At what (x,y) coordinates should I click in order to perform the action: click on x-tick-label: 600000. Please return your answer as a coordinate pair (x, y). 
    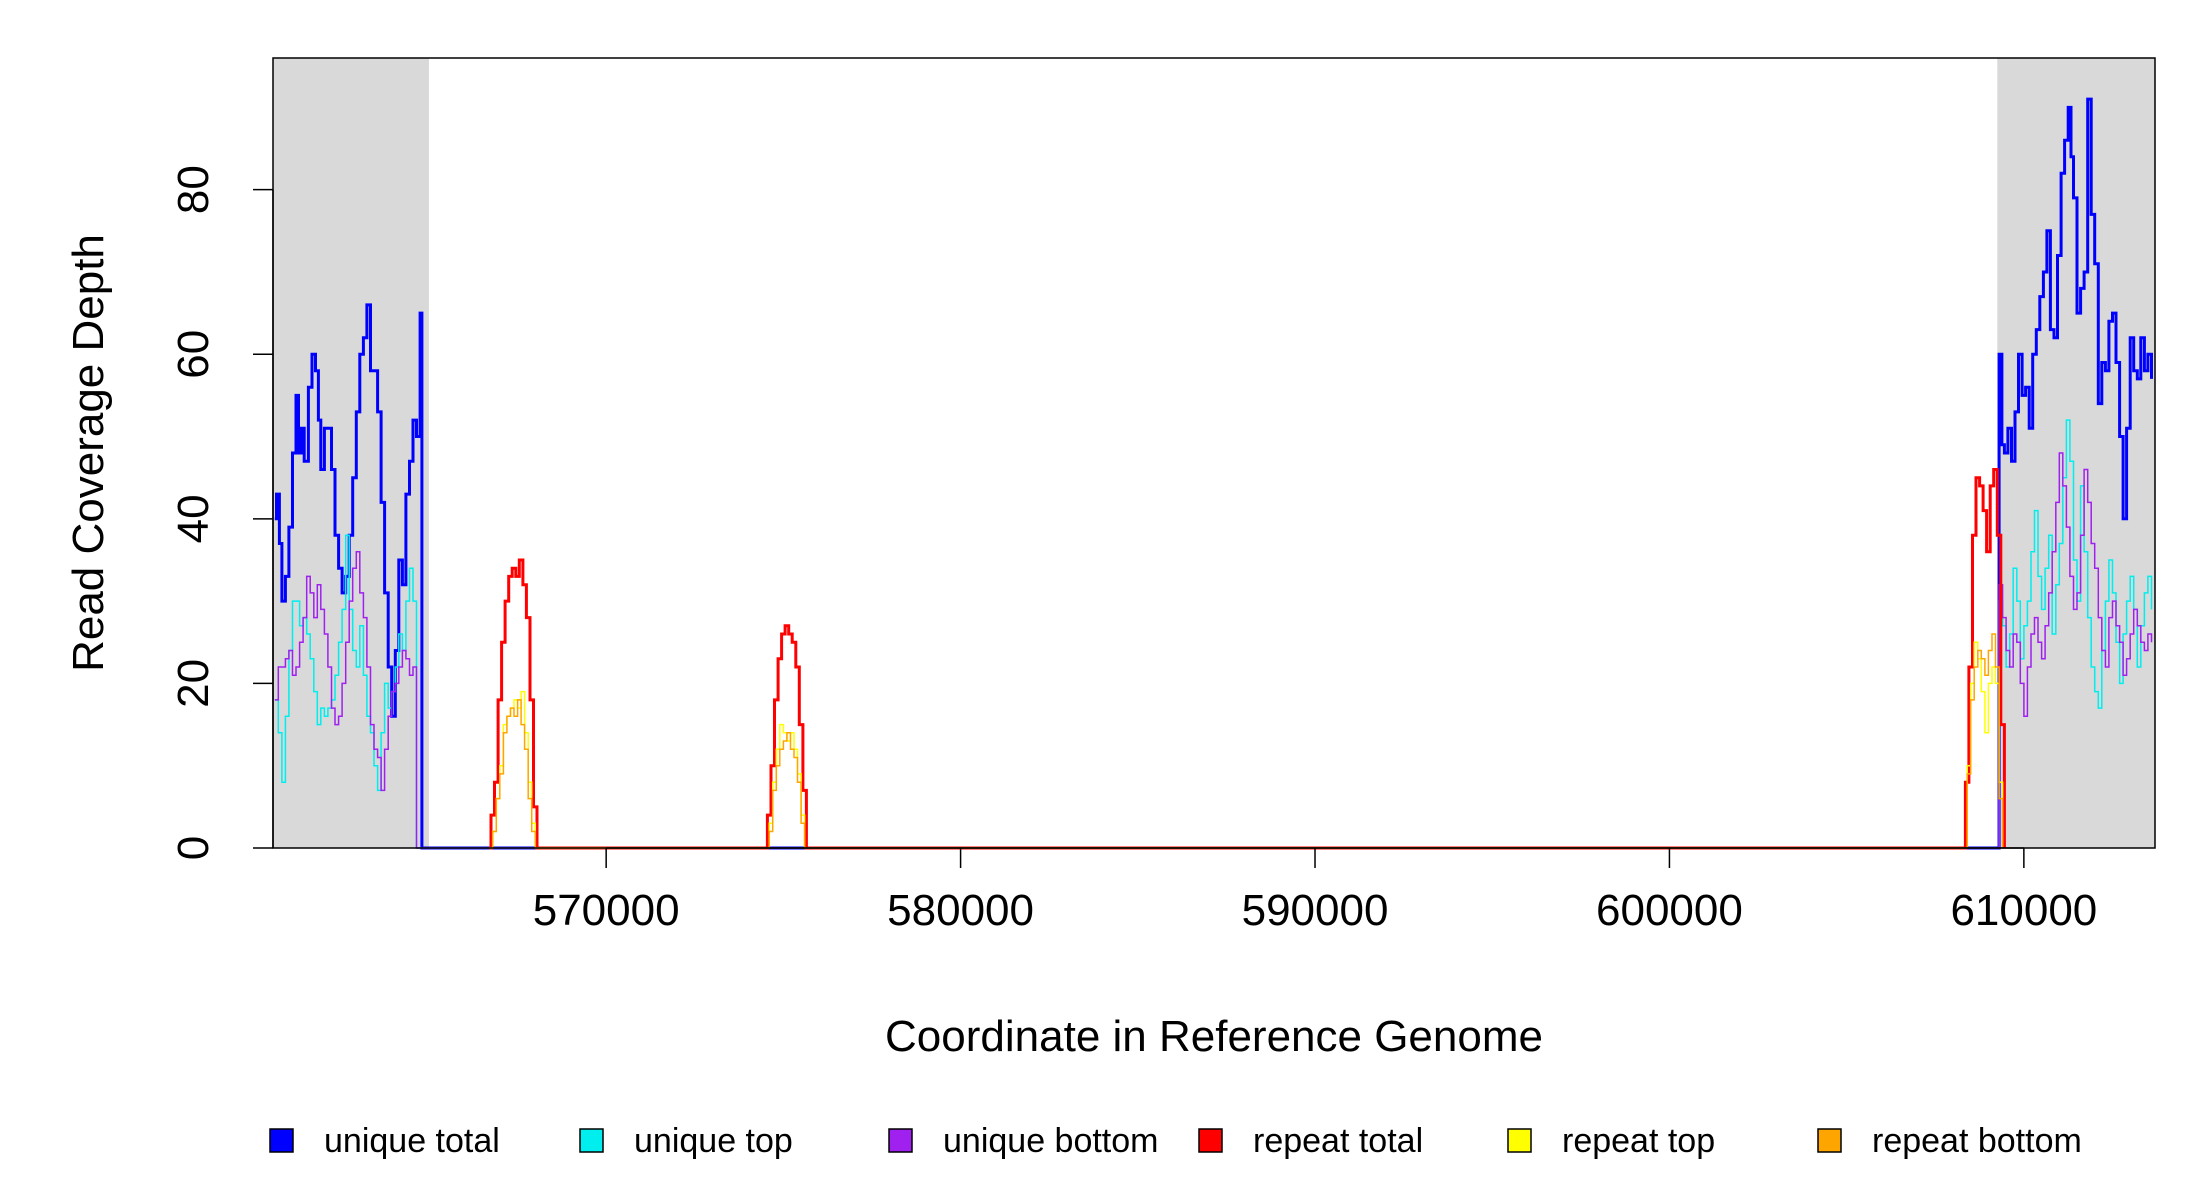
    Looking at the image, I should click on (1669, 910).